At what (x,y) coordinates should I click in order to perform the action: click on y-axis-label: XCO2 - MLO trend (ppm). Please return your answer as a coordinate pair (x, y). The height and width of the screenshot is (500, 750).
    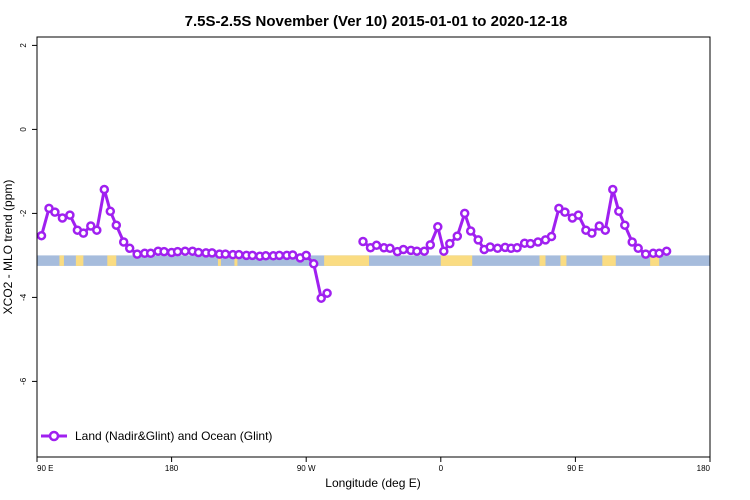
    Looking at the image, I should click on (8, 247).